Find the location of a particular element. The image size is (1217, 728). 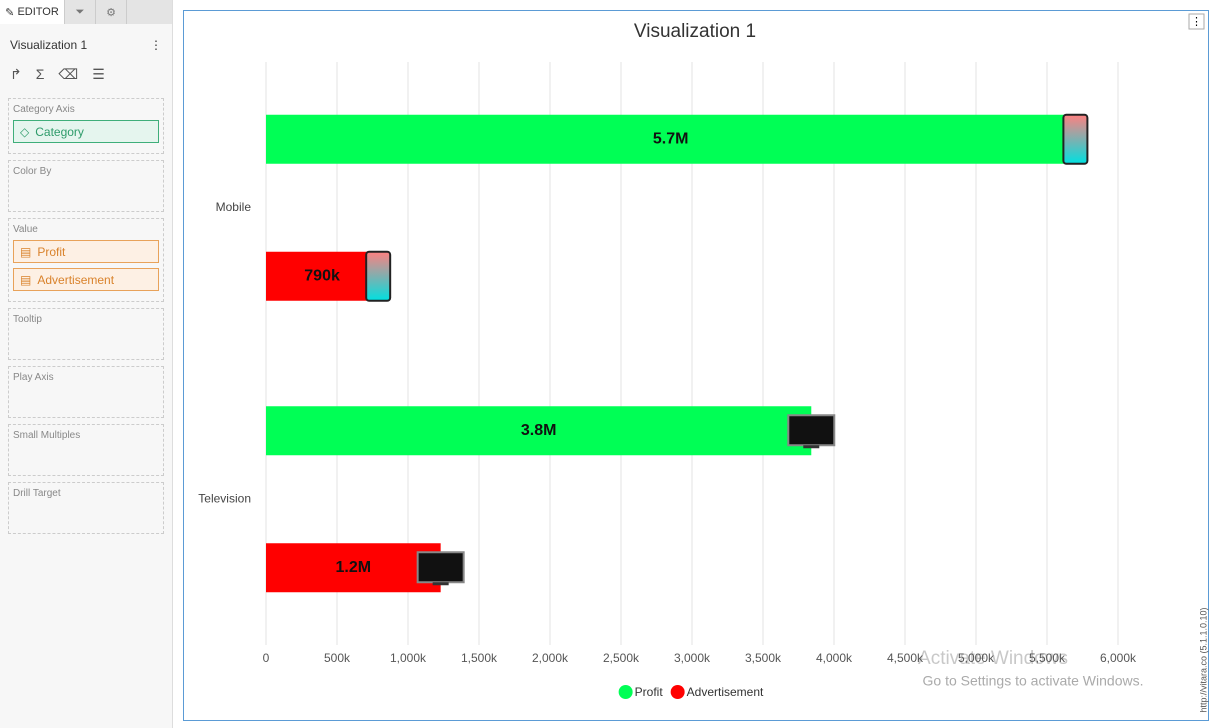

drop-zone: Color By is located at coordinates (86, 186).